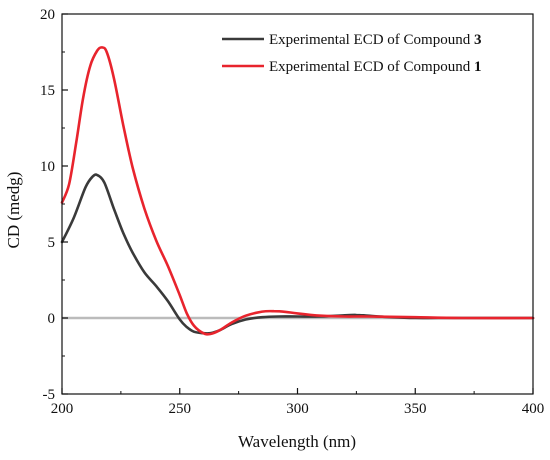 The width and height of the screenshot is (550, 460). Describe the element at coordinates (13, 210) in the screenshot. I see `y-axis-title: CD (medg)` at that location.